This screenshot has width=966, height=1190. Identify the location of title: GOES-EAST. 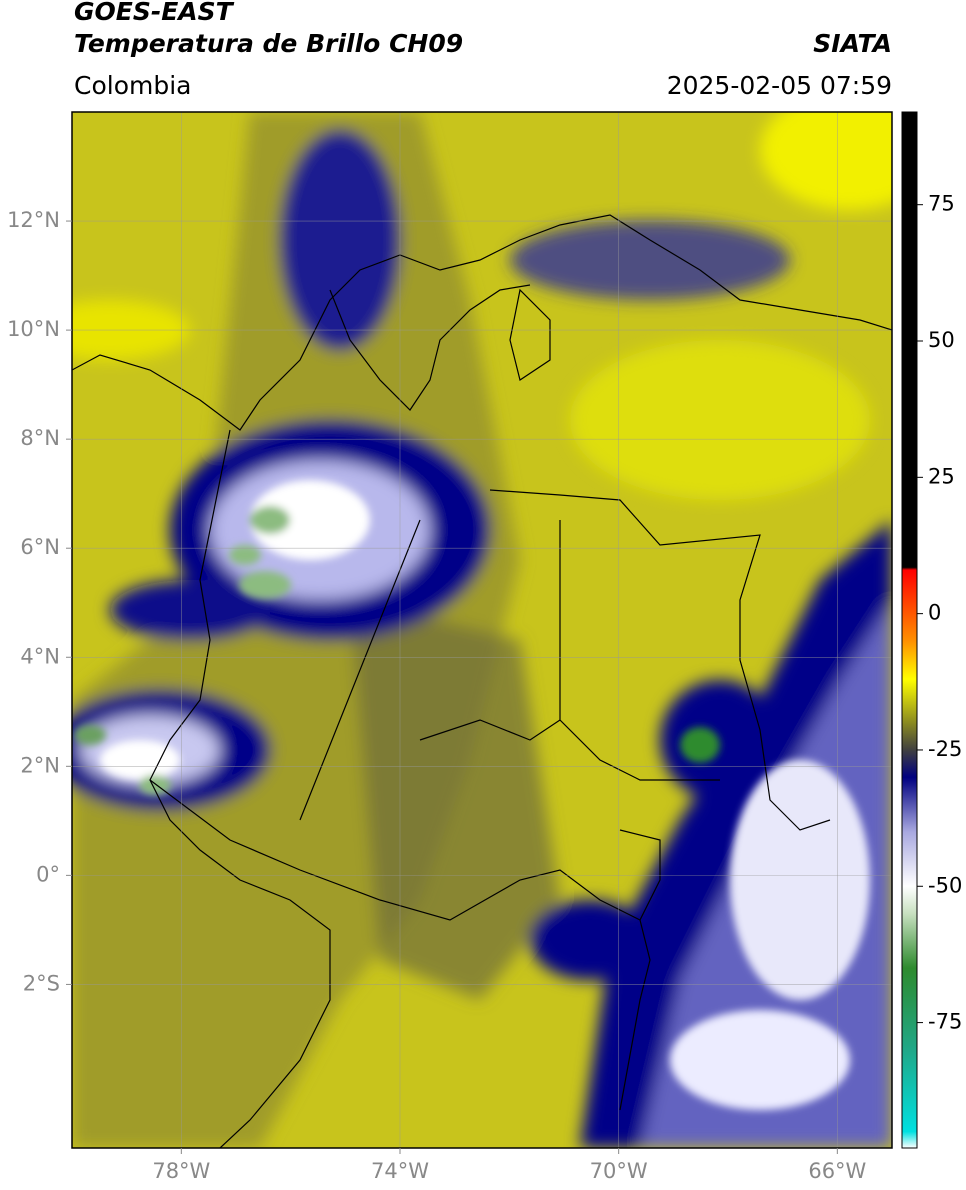
(154, 13).